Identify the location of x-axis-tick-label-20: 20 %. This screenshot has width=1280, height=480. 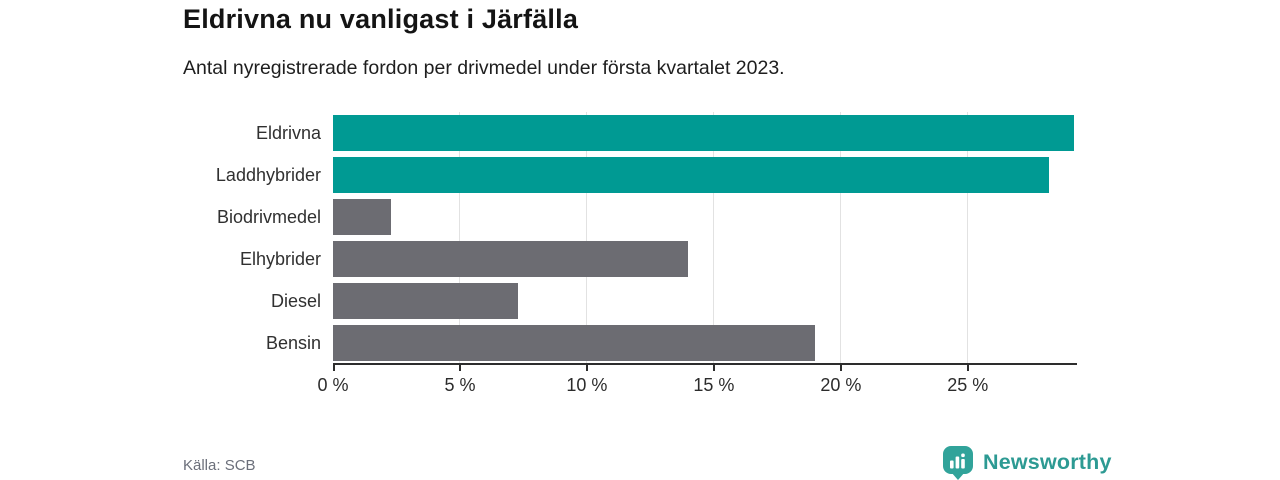
(841, 385).